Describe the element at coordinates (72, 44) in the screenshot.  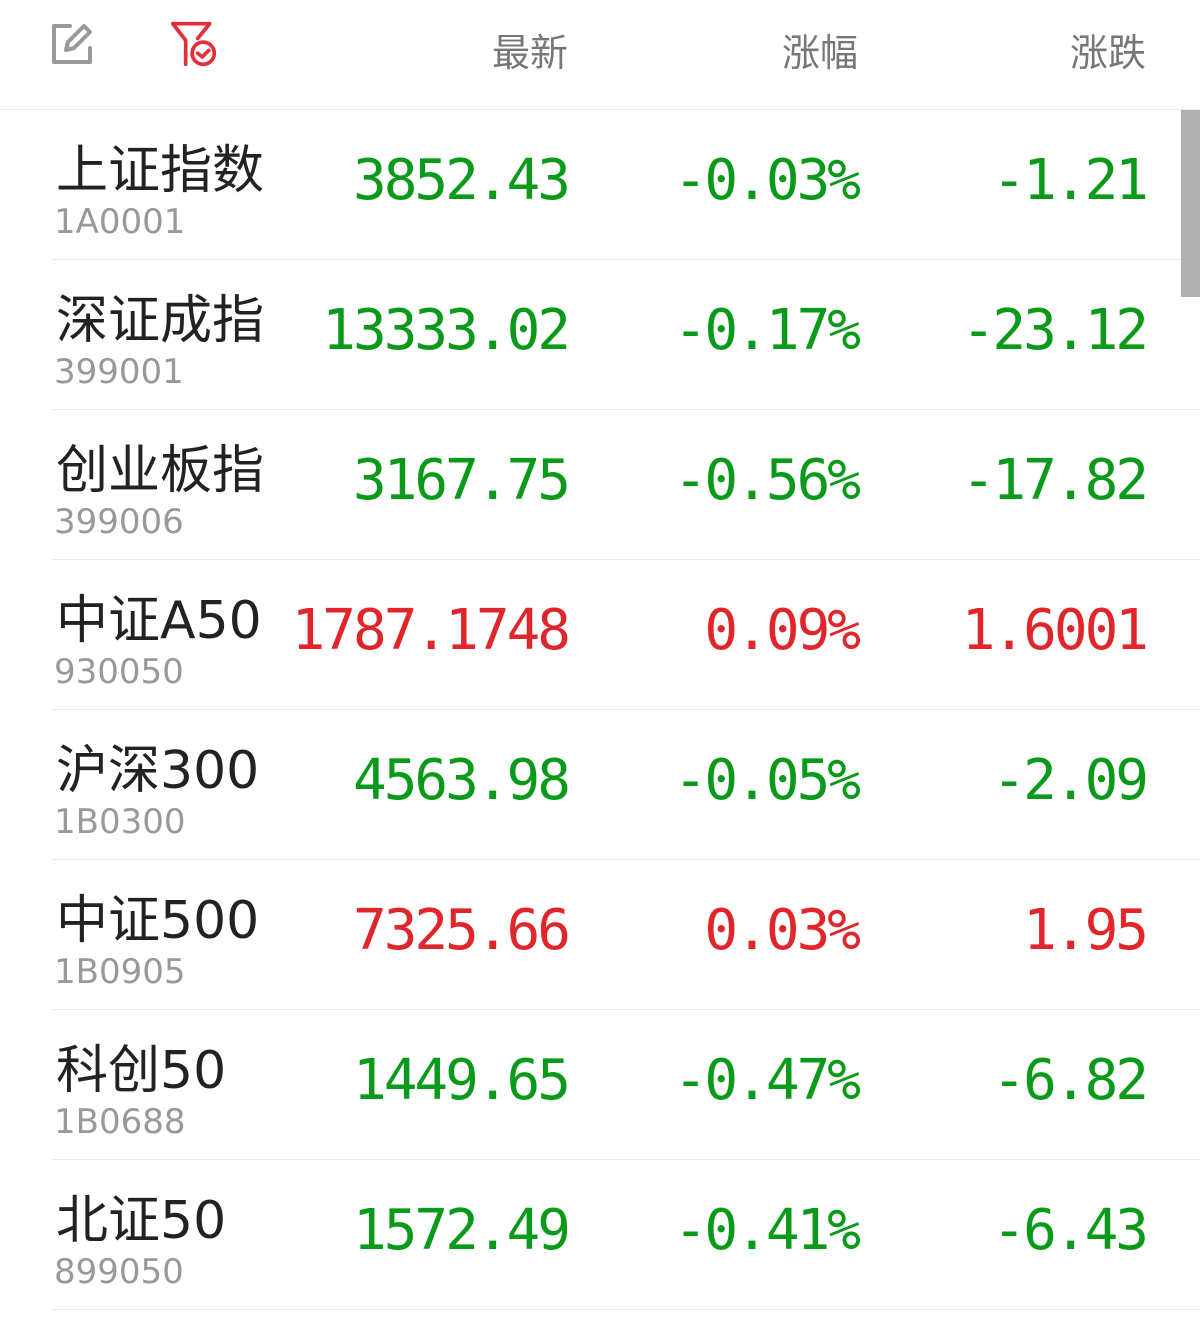
I see `edit-icon` at that location.